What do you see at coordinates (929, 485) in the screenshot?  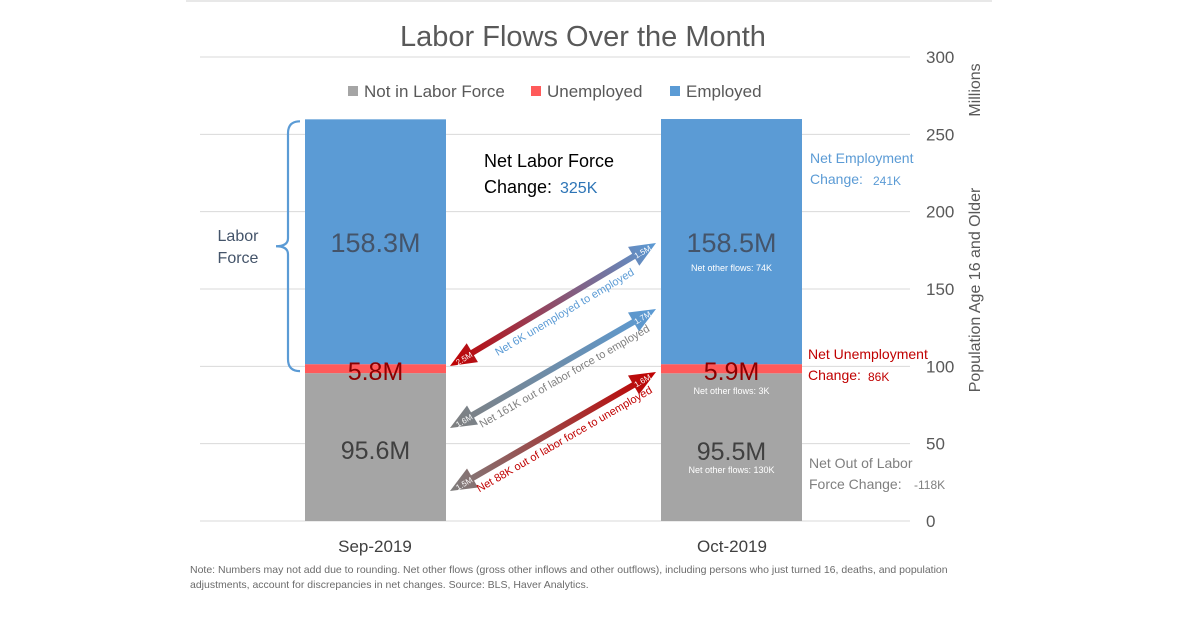 I see `net-out-of-labor-force-value: -118K` at bounding box center [929, 485].